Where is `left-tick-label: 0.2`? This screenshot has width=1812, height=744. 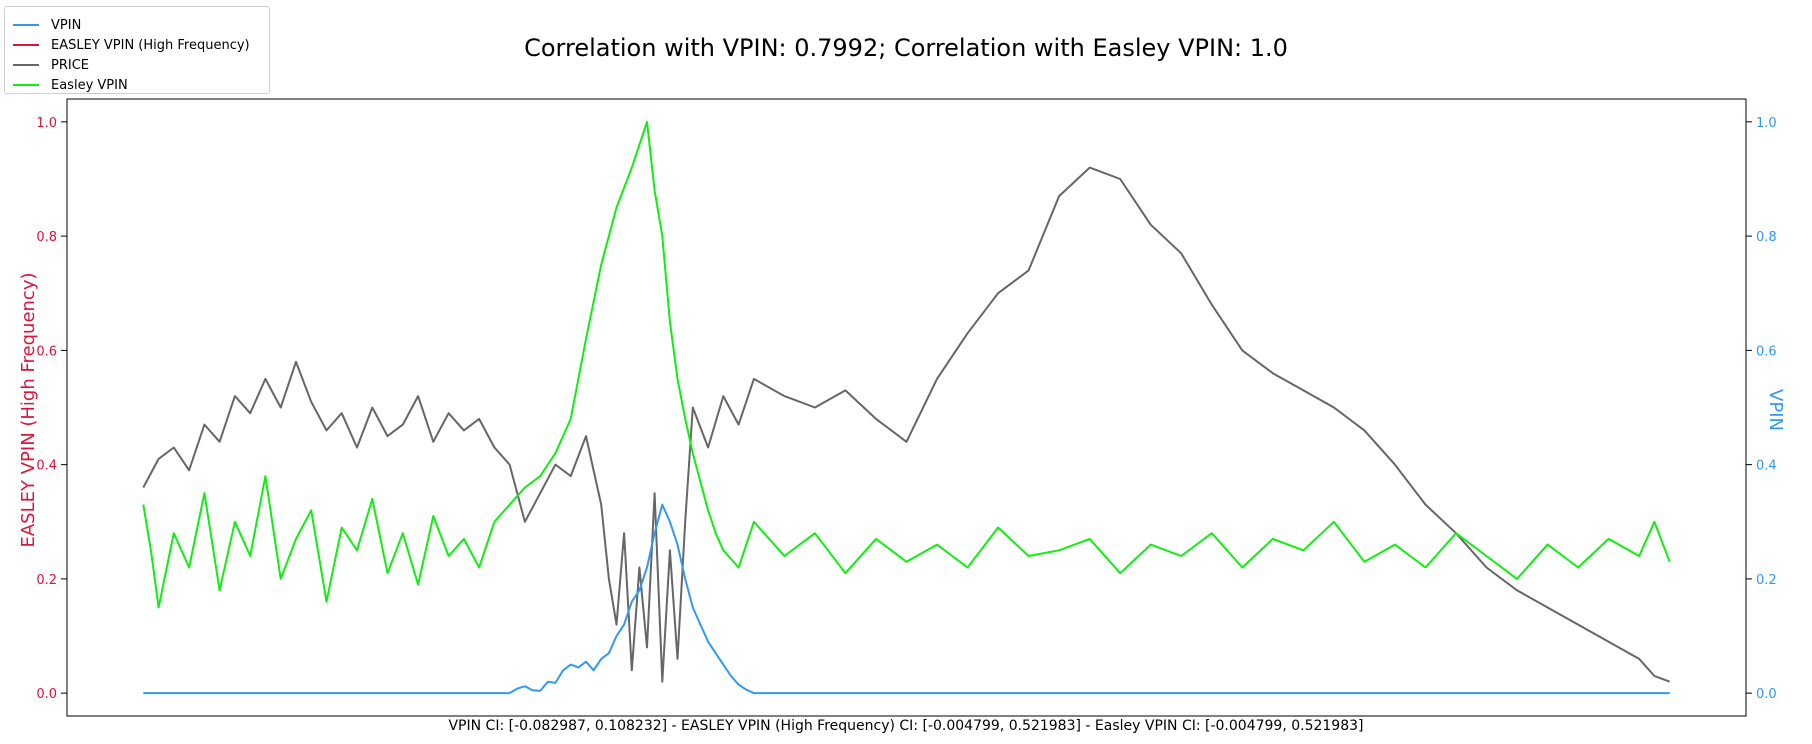
left-tick-label: 0.2 is located at coordinates (46, 580).